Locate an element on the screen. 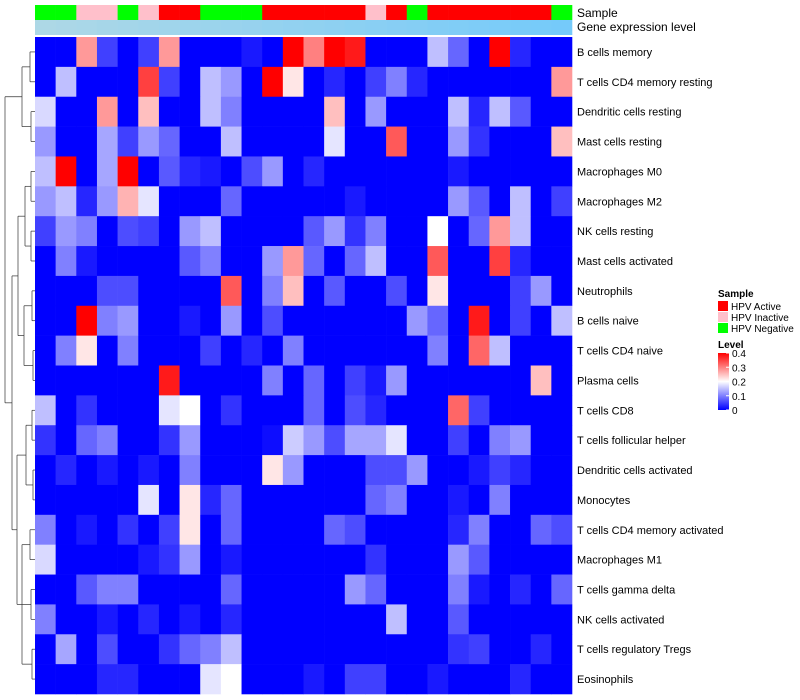 The width and height of the screenshot is (800, 700). row-label: T cells CD4 naive is located at coordinates (620, 352).